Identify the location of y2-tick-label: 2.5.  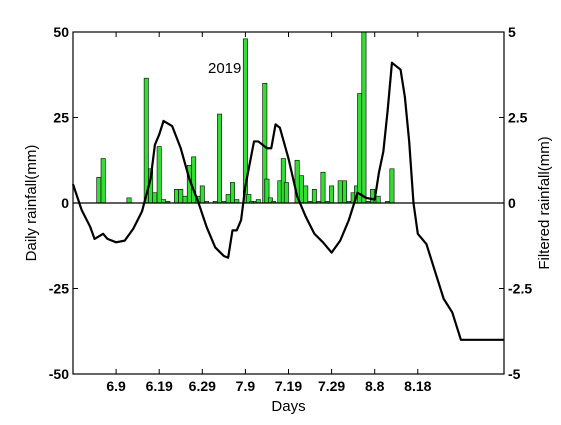
(518, 118).